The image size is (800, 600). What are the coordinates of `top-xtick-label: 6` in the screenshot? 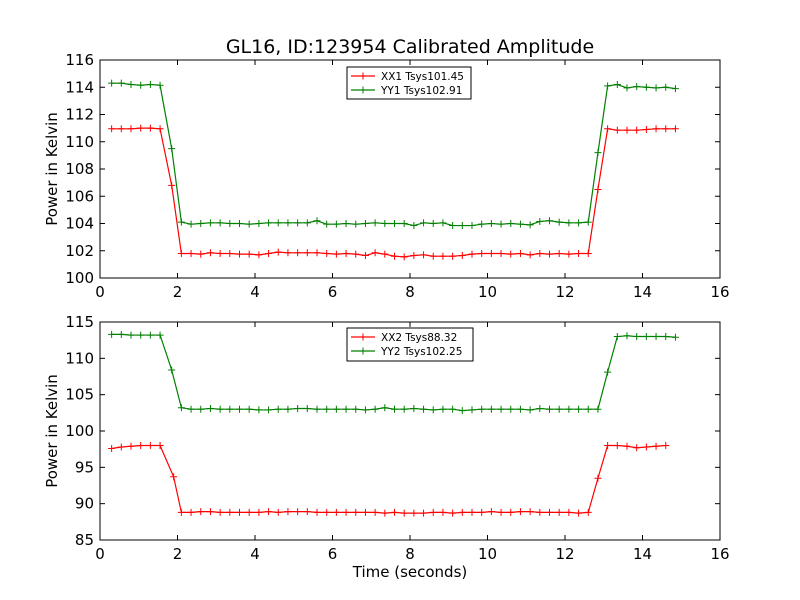 It's located at (333, 292).